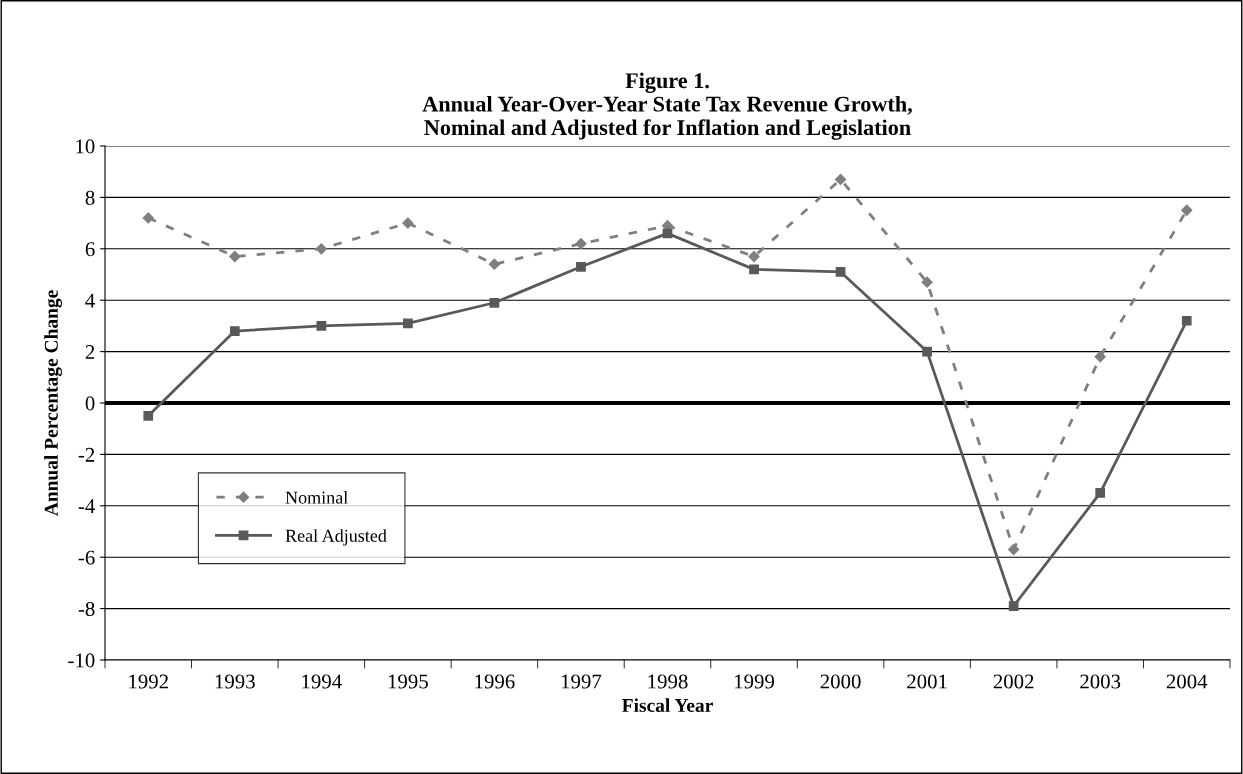 The height and width of the screenshot is (774, 1243). What do you see at coordinates (581, 681) in the screenshot?
I see `x-tick-label: 1997` at bounding box center [581, 681].